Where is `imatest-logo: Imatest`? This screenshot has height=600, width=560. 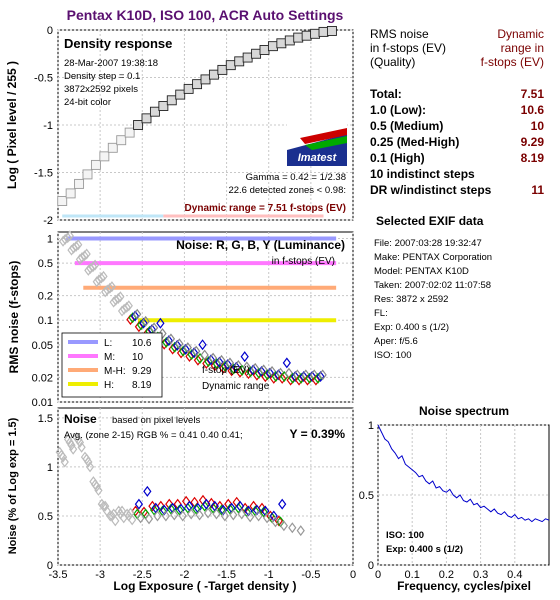
imatest-logo: Imatest is located at coordinates (317, 145).